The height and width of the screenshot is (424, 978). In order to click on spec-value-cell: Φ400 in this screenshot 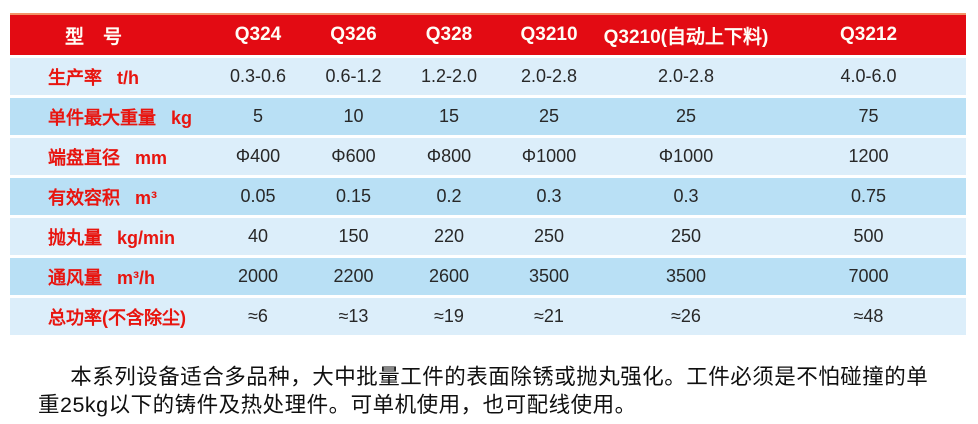, I will do `click(258, 156)`.